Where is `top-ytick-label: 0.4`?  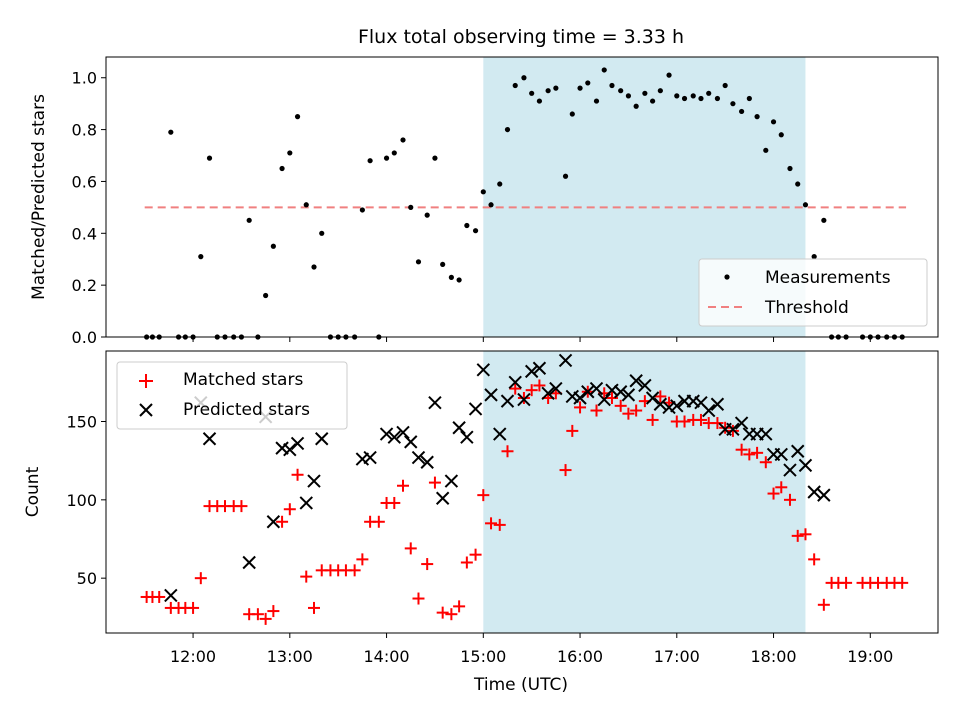
top-ytick-label: 0.4 is located at coordinates (84, 233).